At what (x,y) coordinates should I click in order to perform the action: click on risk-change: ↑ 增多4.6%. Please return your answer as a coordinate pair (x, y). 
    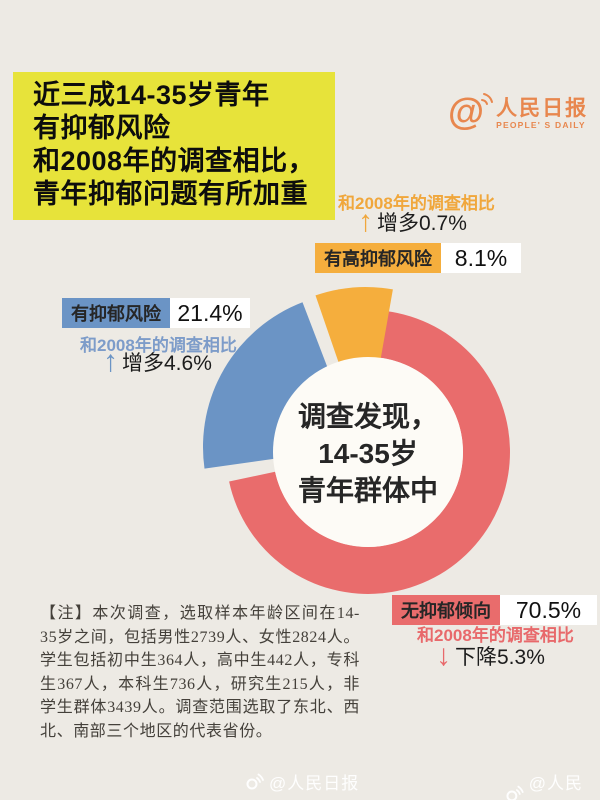
    Looking at the image, I should click on (157, 362).